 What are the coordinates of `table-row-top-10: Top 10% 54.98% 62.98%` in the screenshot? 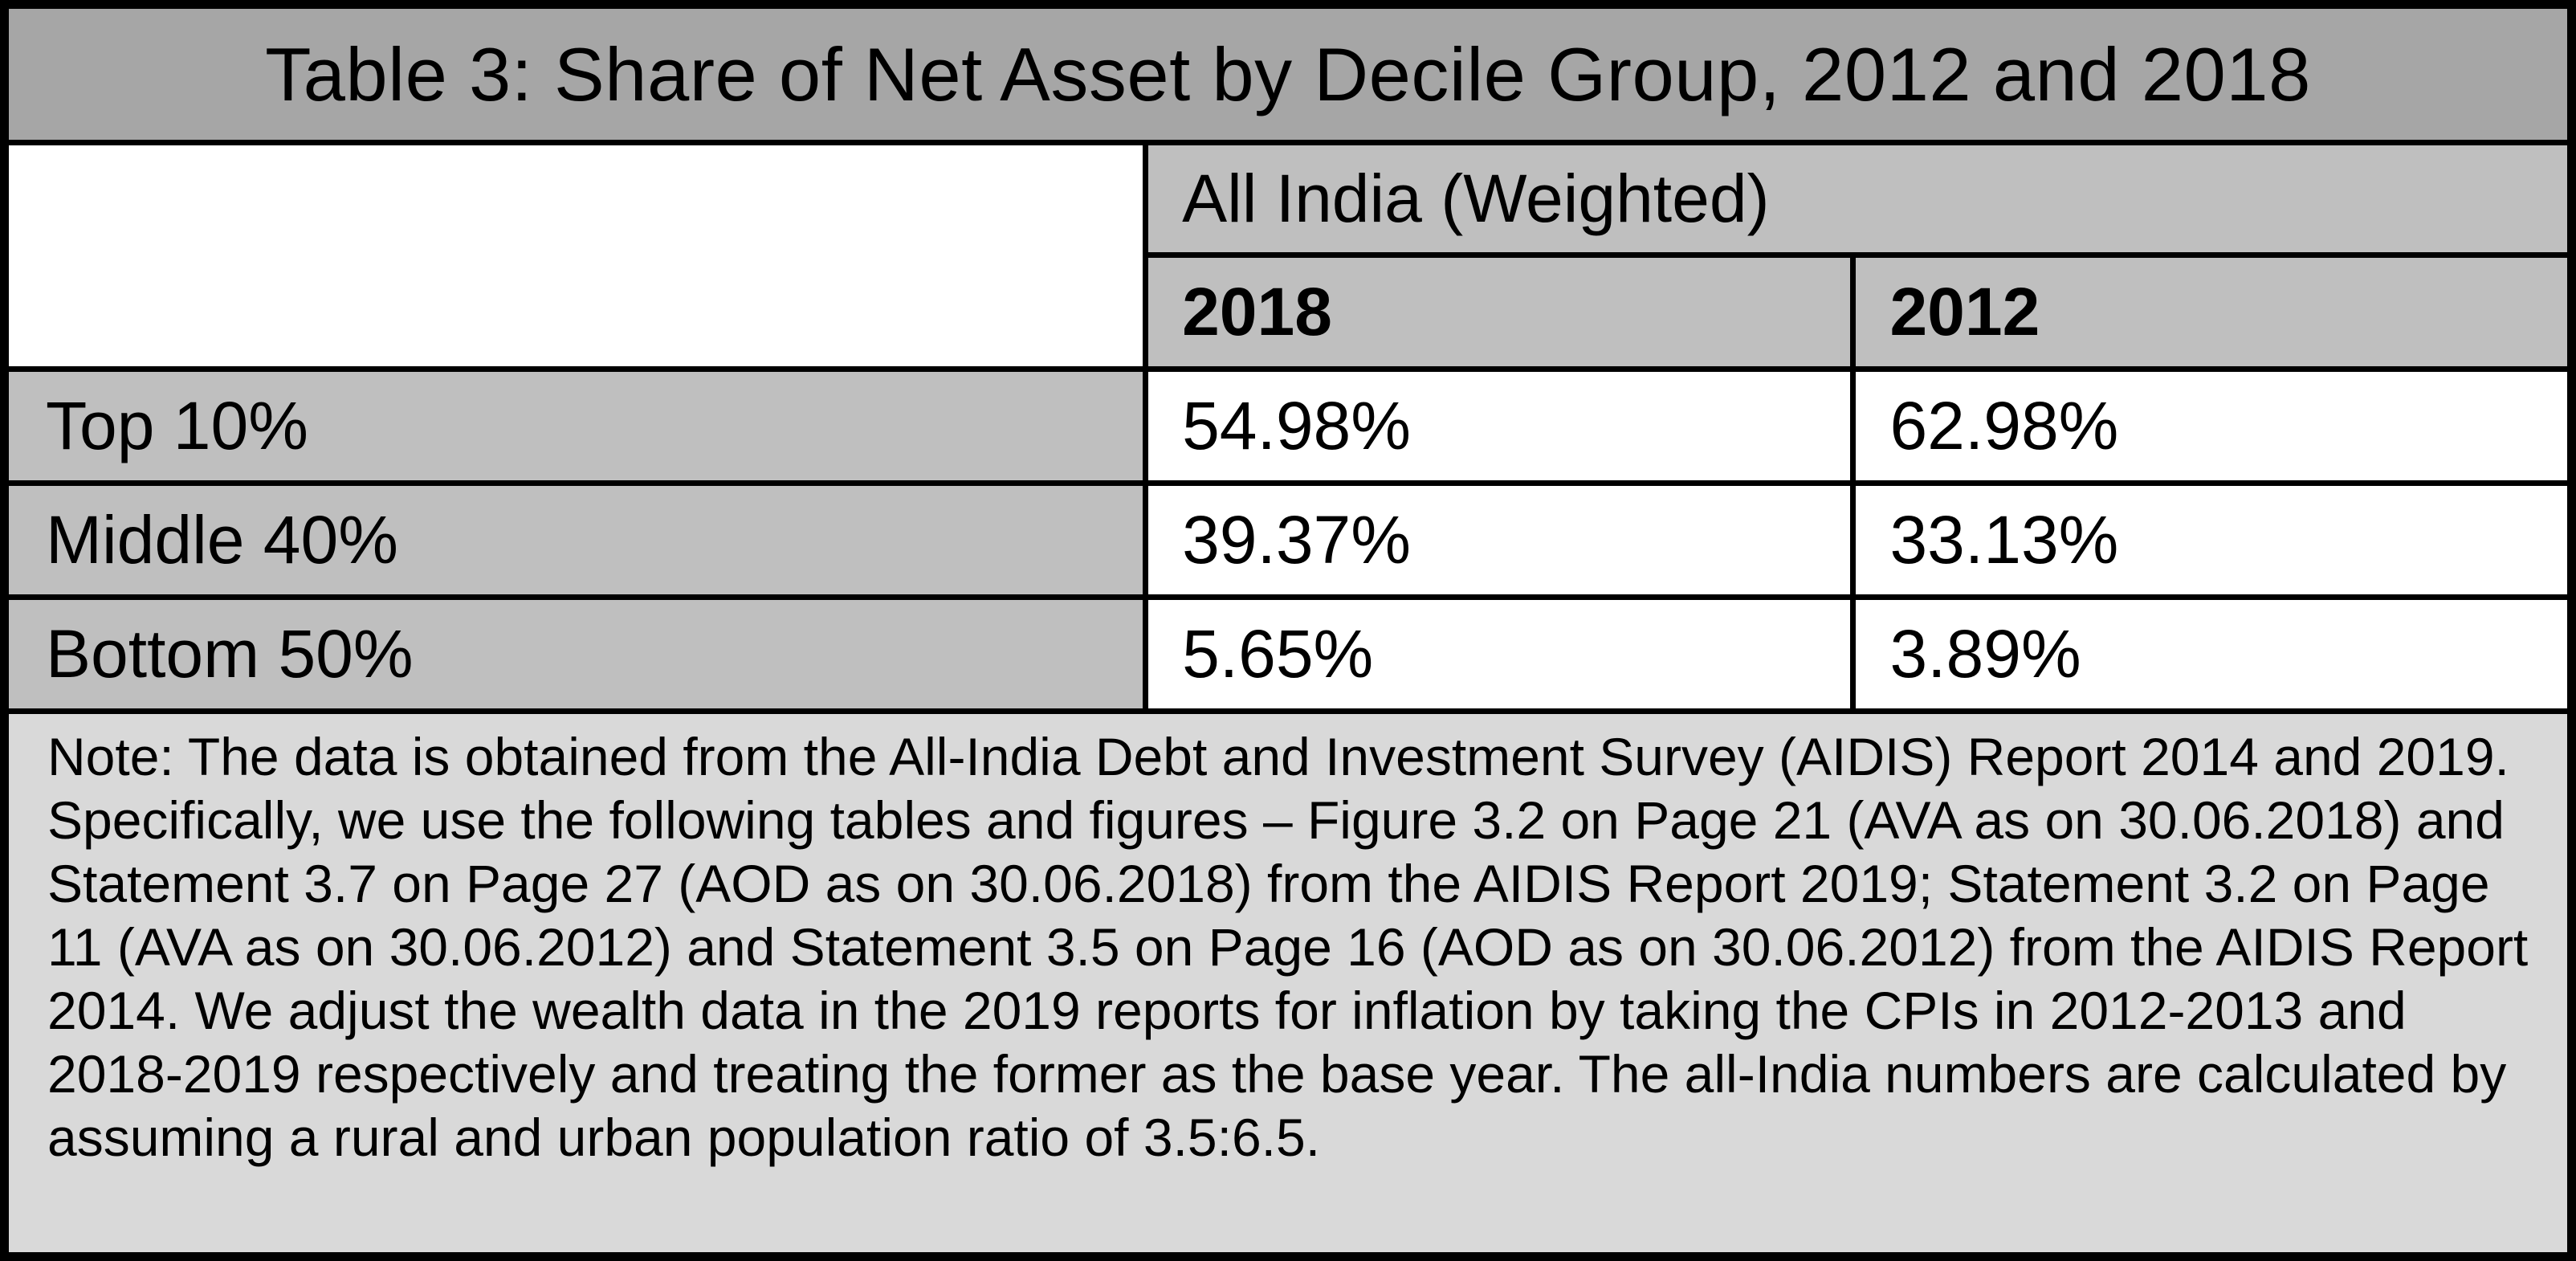 It's located at (1287, 426).